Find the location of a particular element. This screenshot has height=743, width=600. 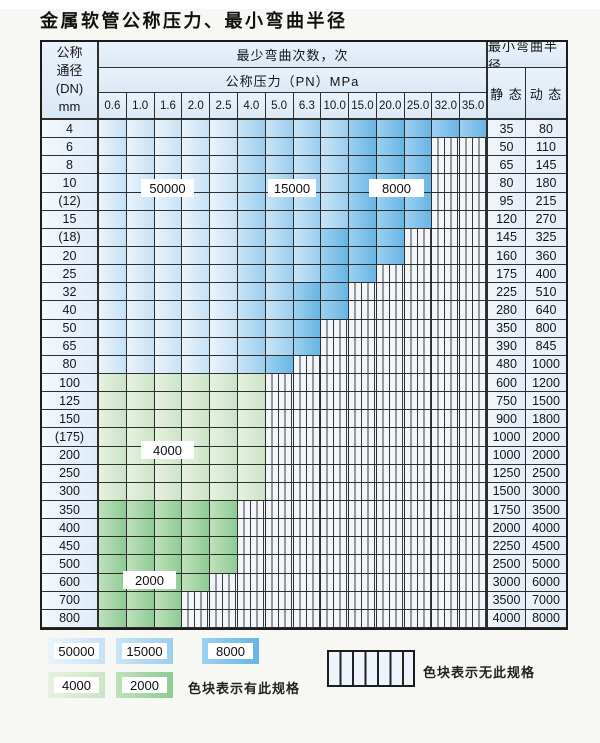

pressure-header-0.6: 0.6 is located at coordinates (113, 106).